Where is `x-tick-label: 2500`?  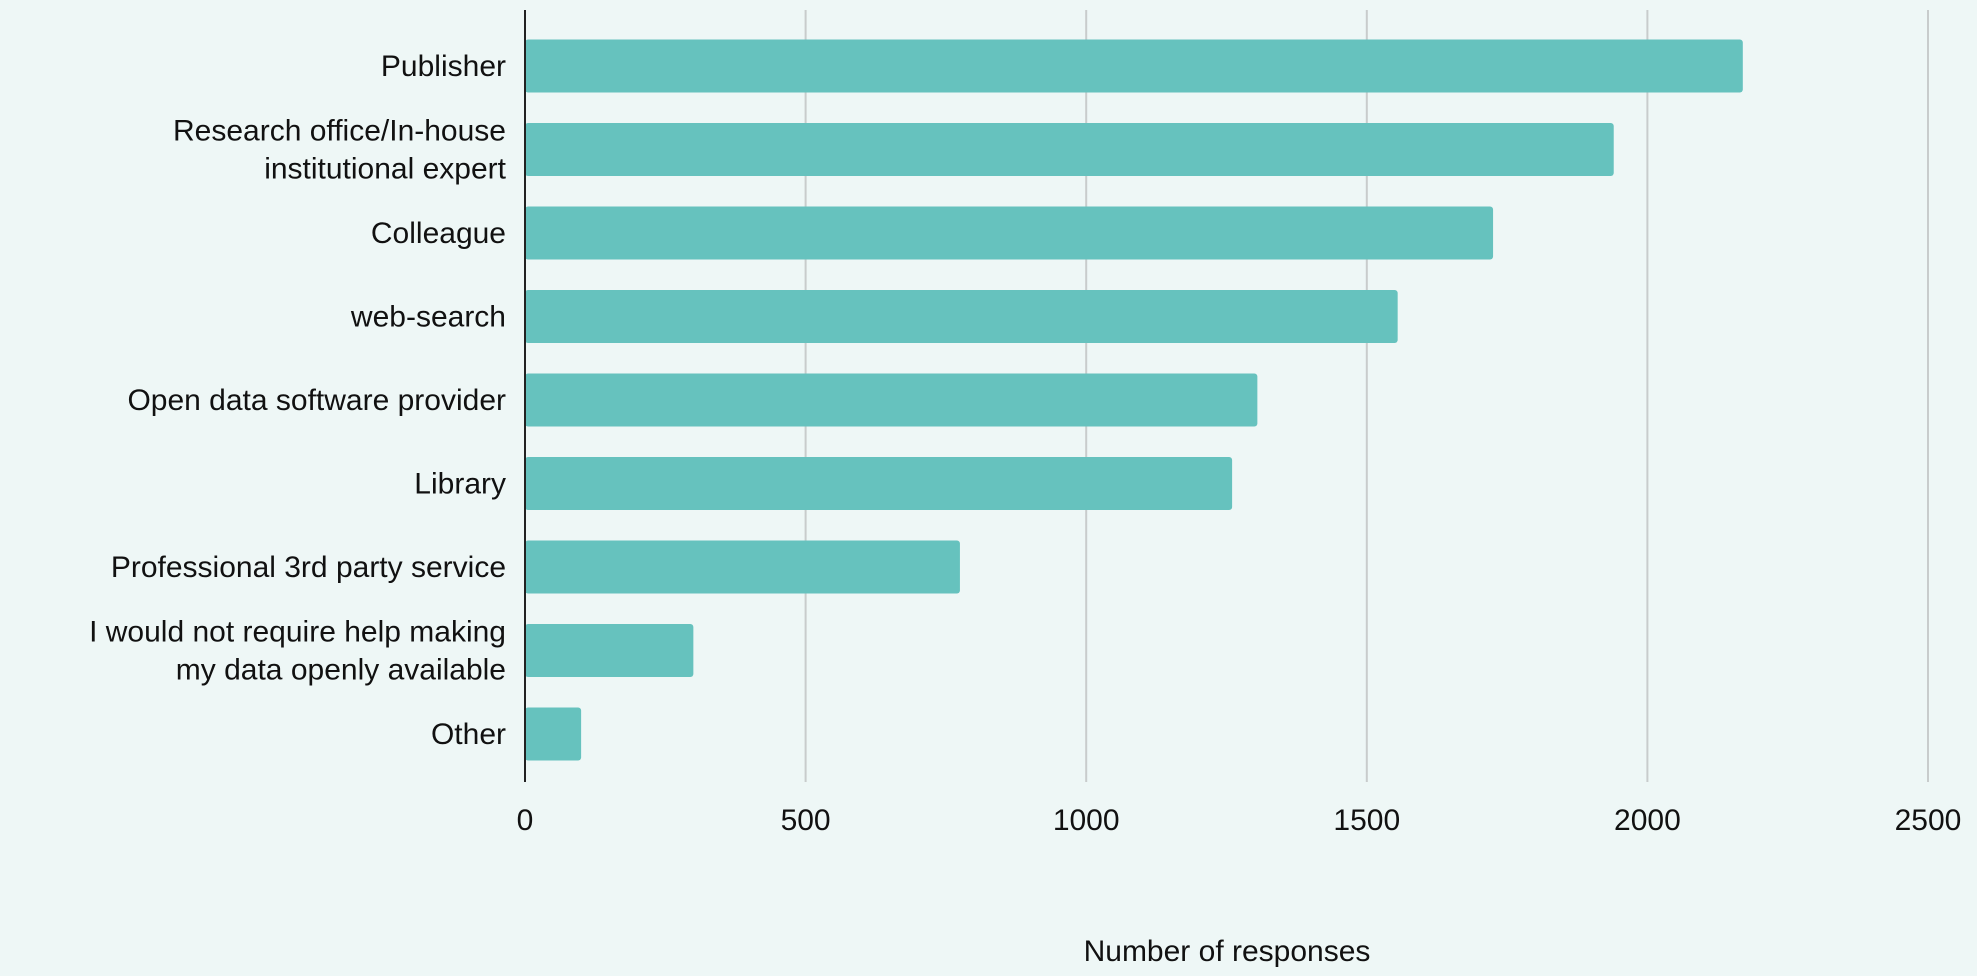 x-tick-label: 2500 is located at coordinates (1928, 820).